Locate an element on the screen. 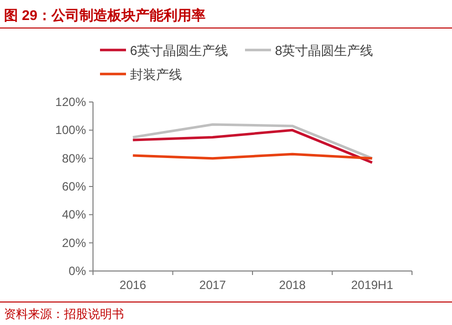 This screenshot has width=452, height=325. y-tick-label: 100% is located at coordinates (70, 130).